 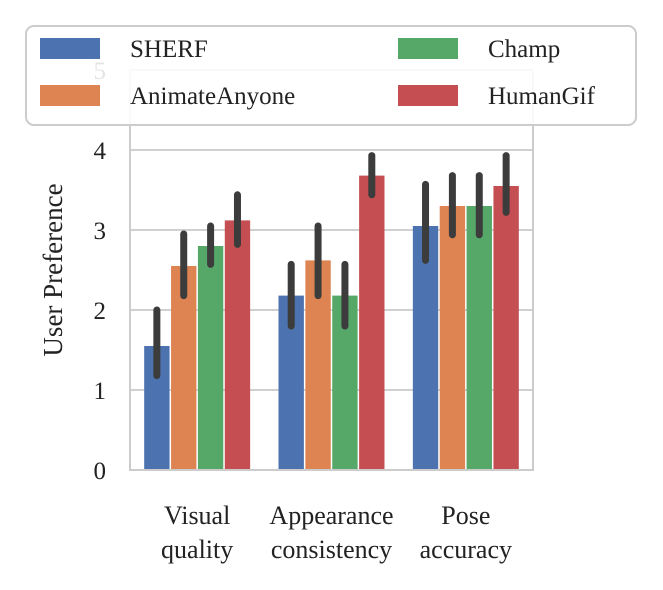 What do you see at coordinates (524, 49) in the screenshot?
I see `legend-label-champ: Champ` at bounding box center [524, 49].